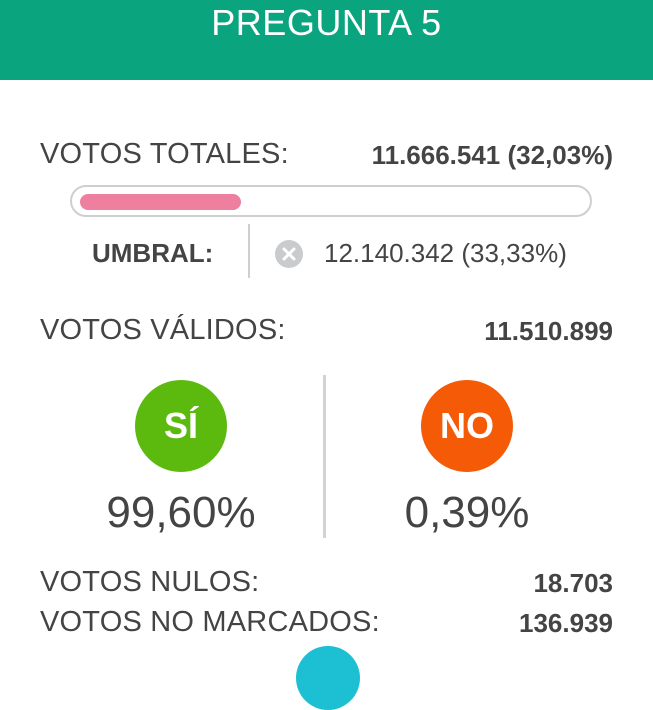 The width and height of the screenshot is (653, 710). I want to click on votos-nulos-label: VOTOS NULOS:, so click(150, 582).